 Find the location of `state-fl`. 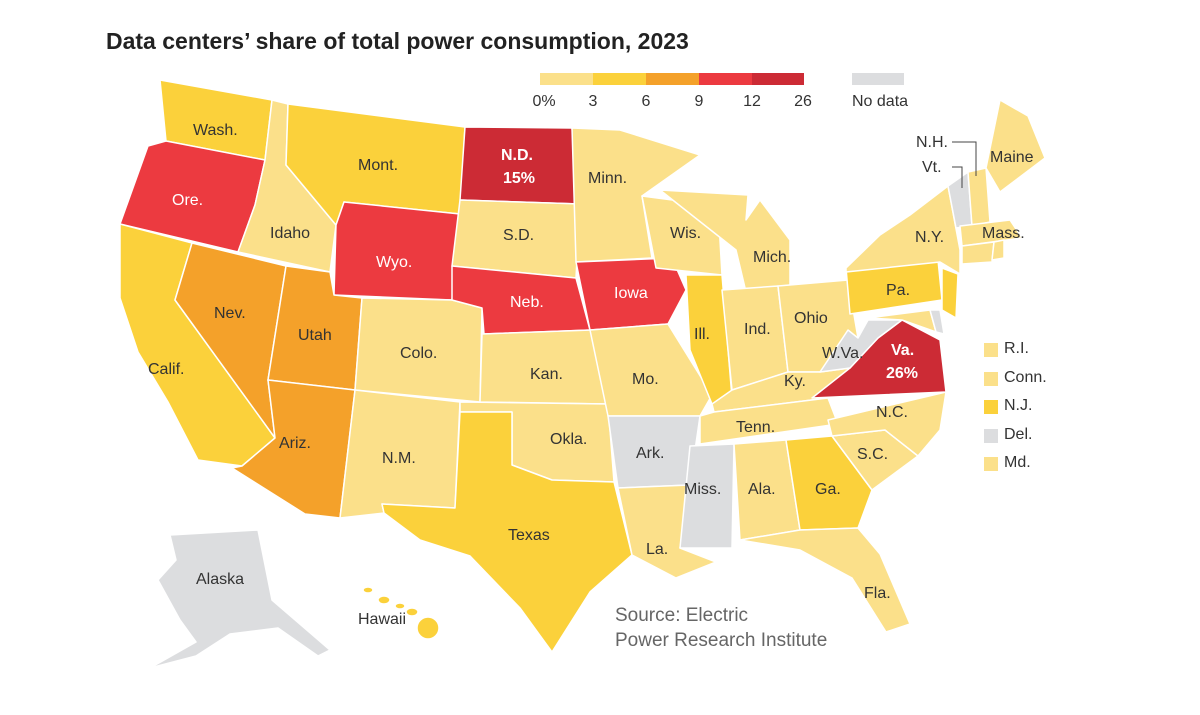

state-fl is located at coordinates (825, 580).